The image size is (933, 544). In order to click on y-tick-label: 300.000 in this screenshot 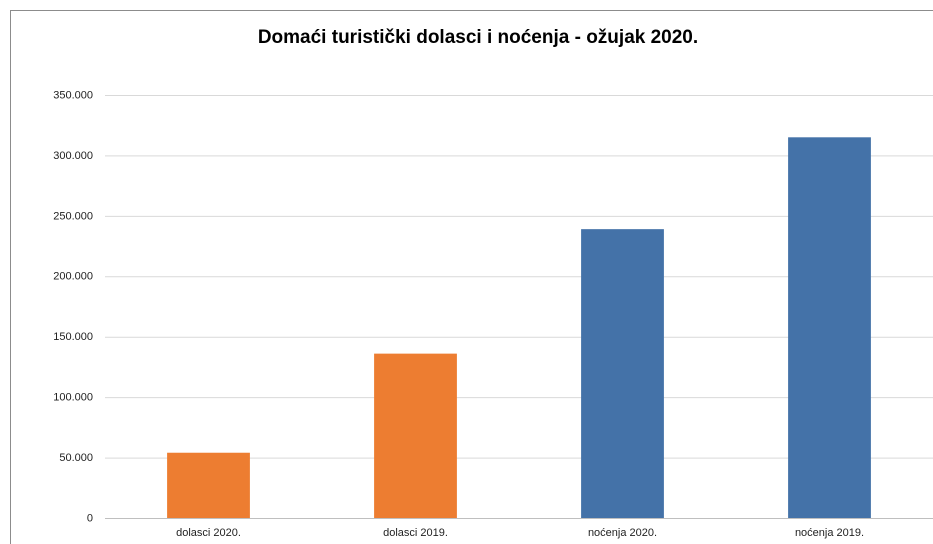, I will do `click(73, 156)`.